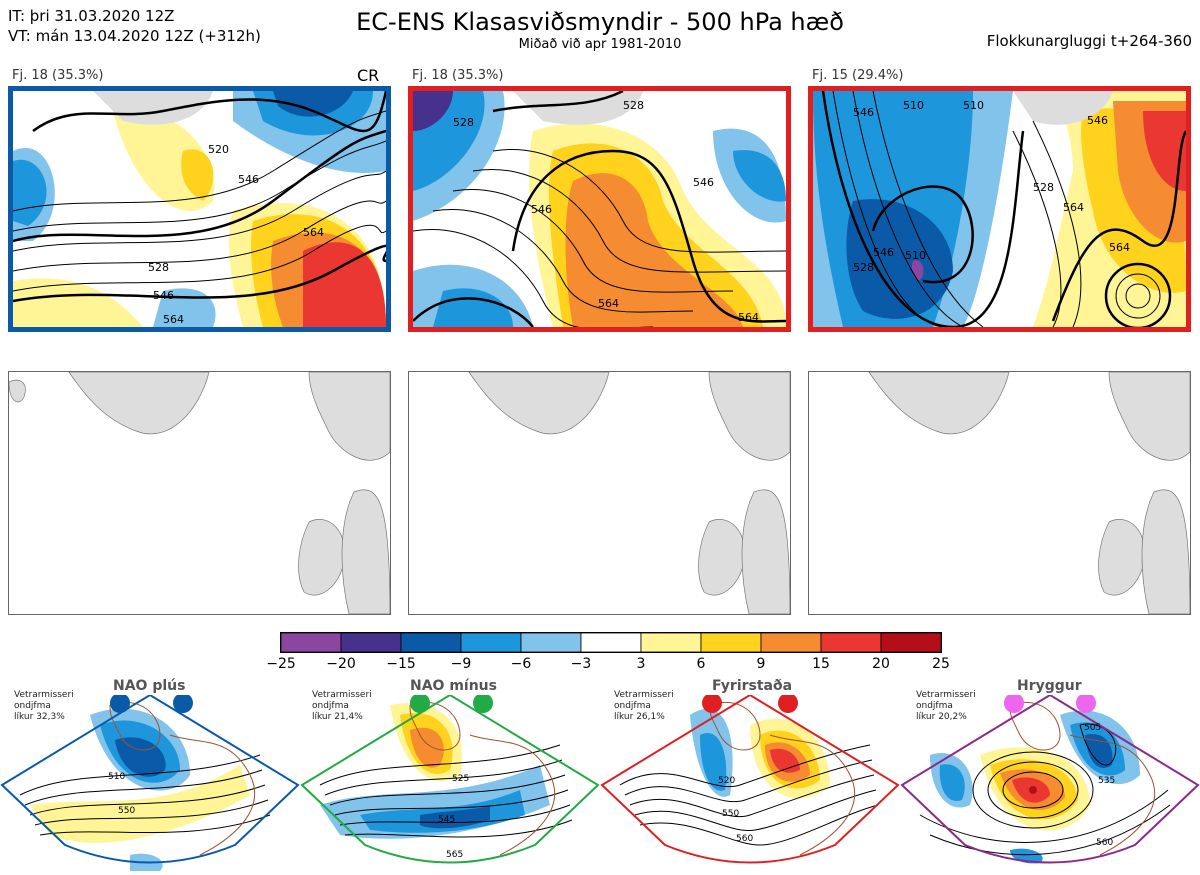  What do you see at coordinates (342, 706) in the screenshot?
I see `regime-info-nao-minus: Vetrarmisseri ondjfma líkur 21,4%` at bounding box center [342, 706].